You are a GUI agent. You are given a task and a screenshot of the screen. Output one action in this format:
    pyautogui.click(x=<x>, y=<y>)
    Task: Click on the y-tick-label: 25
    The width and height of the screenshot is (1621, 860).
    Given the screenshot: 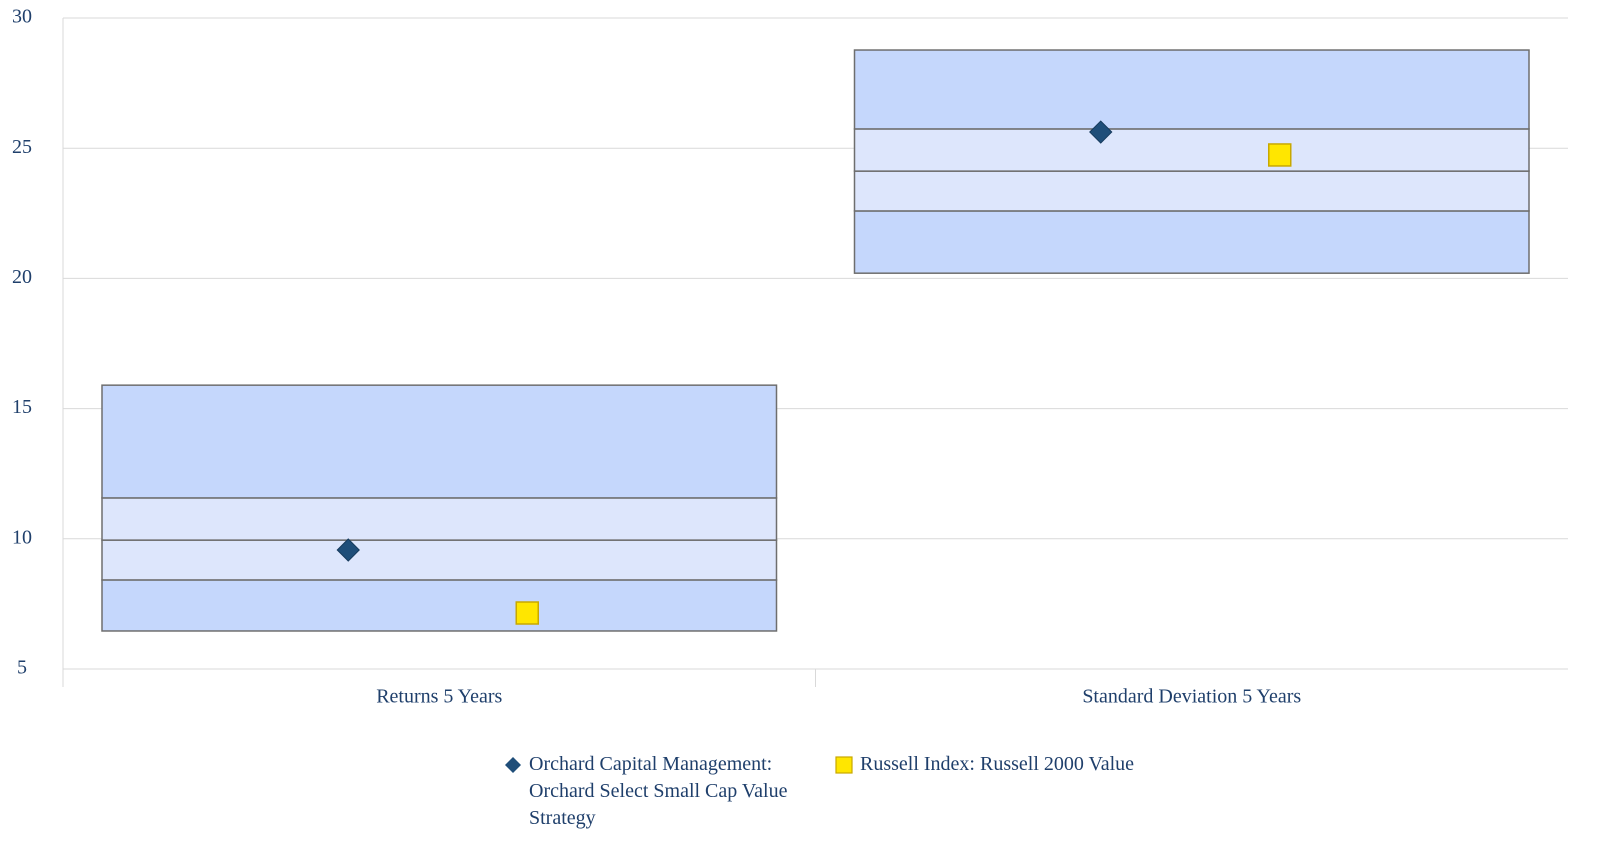 What is the action you would take?
    pyautogui.click(x=22, y=147)
    